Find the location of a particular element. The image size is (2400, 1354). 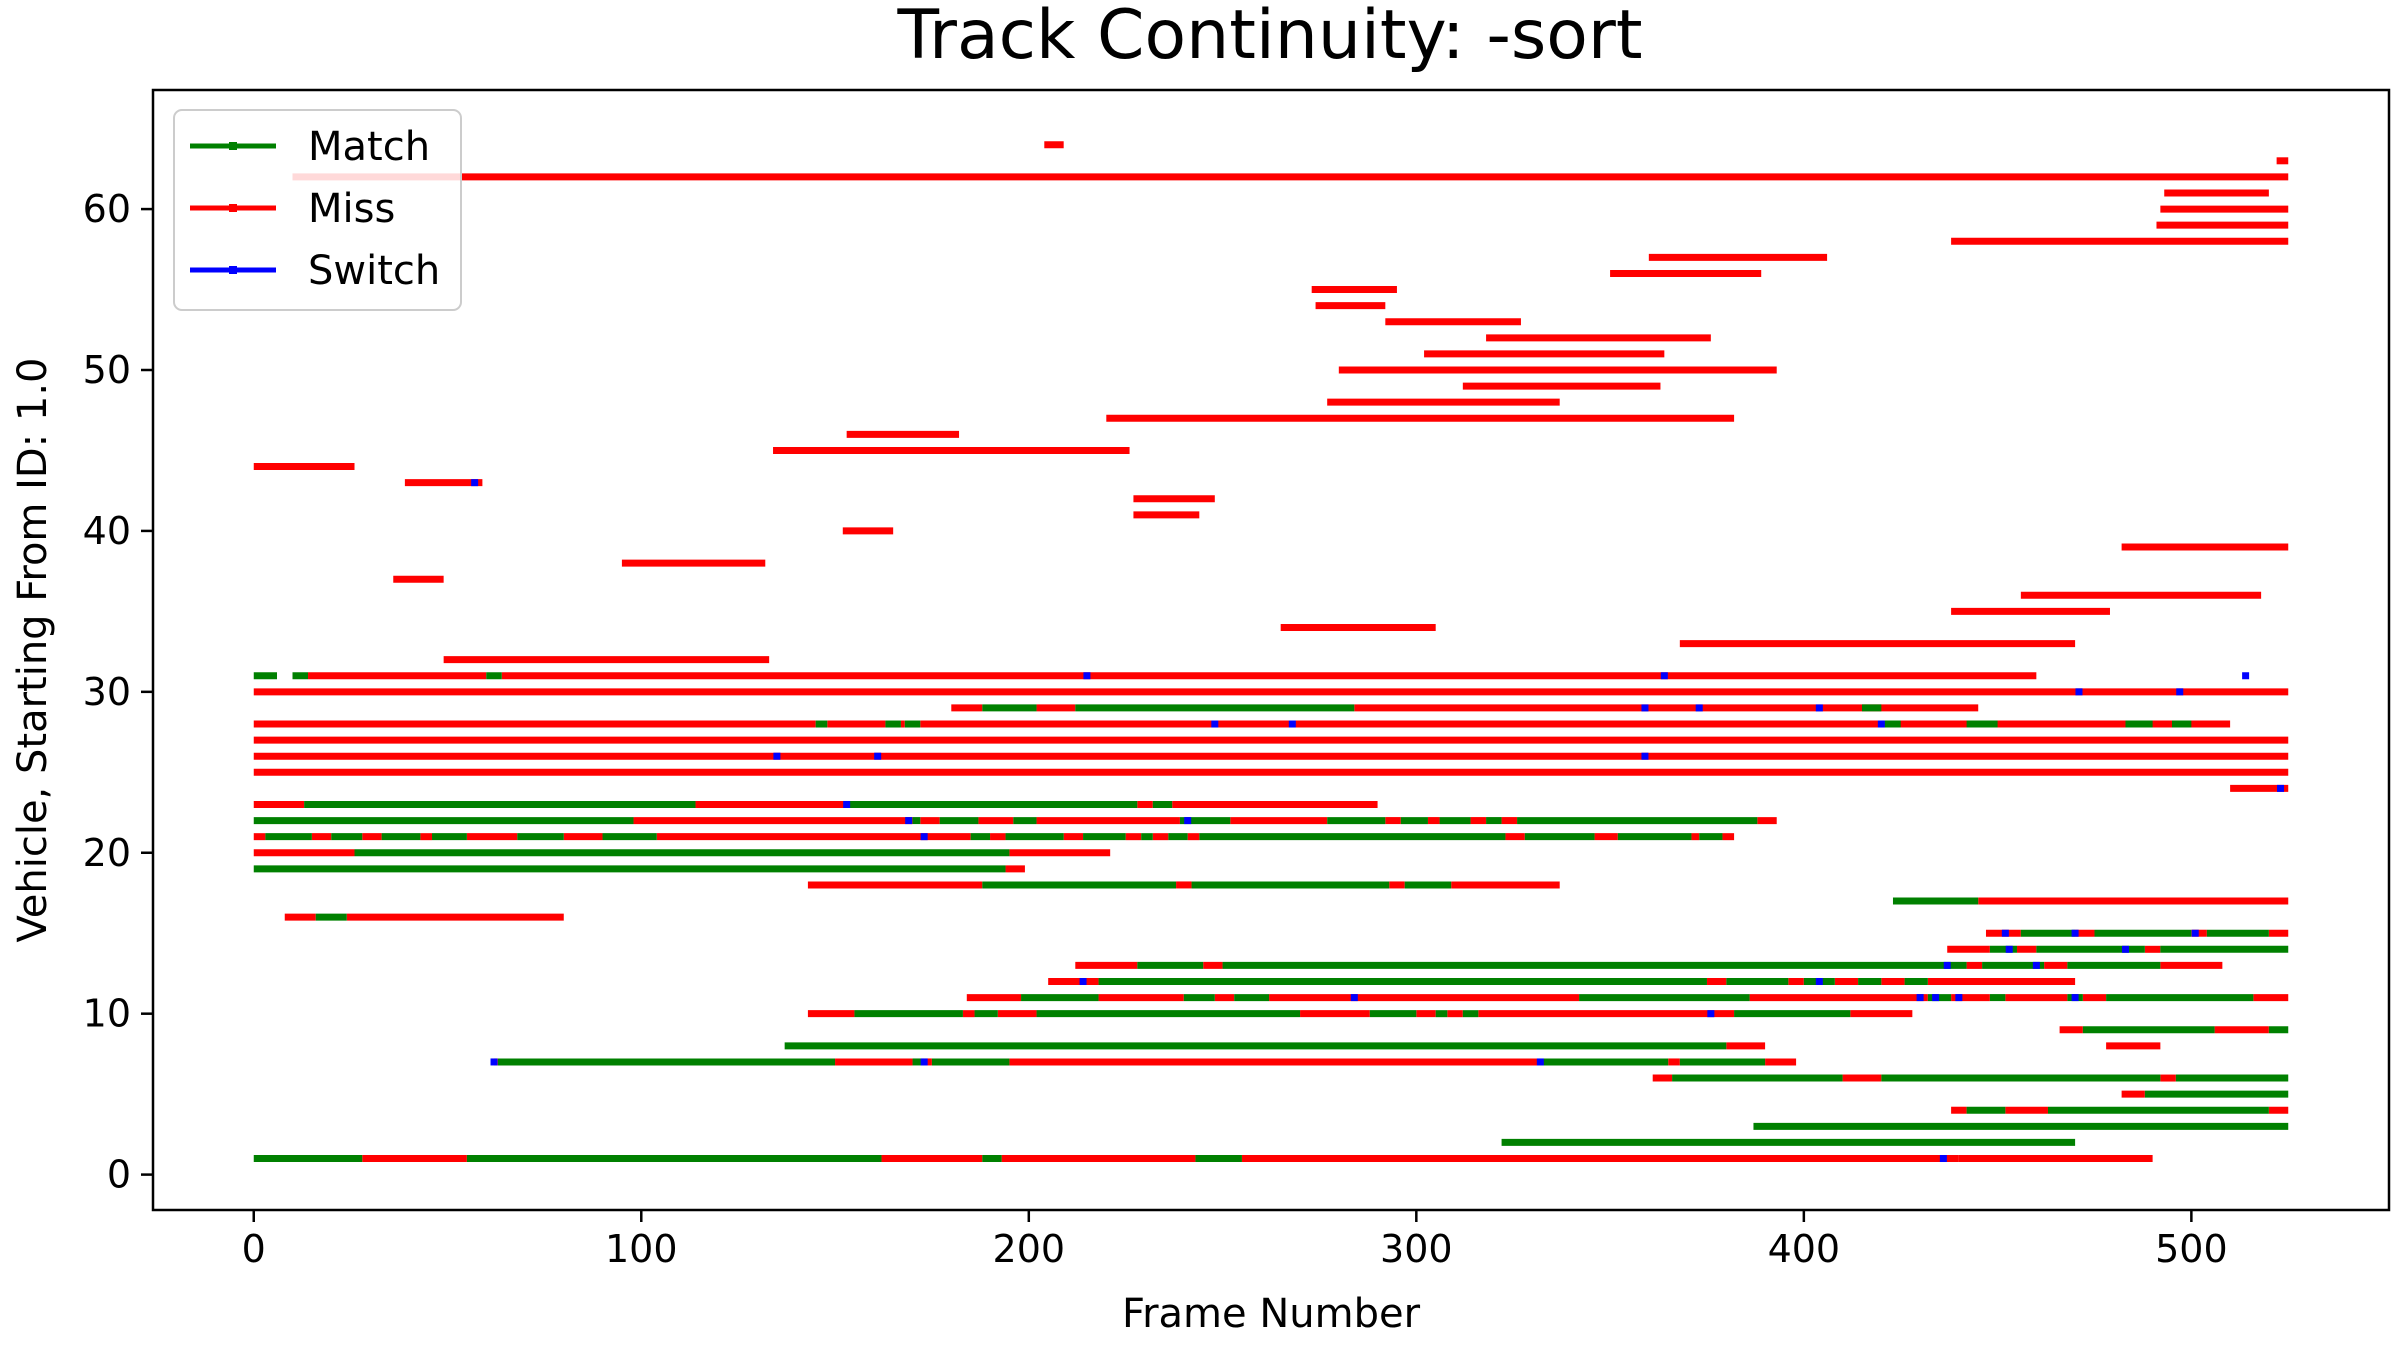

x-tick-label: 300 is located at coordinates (1416, 1249).